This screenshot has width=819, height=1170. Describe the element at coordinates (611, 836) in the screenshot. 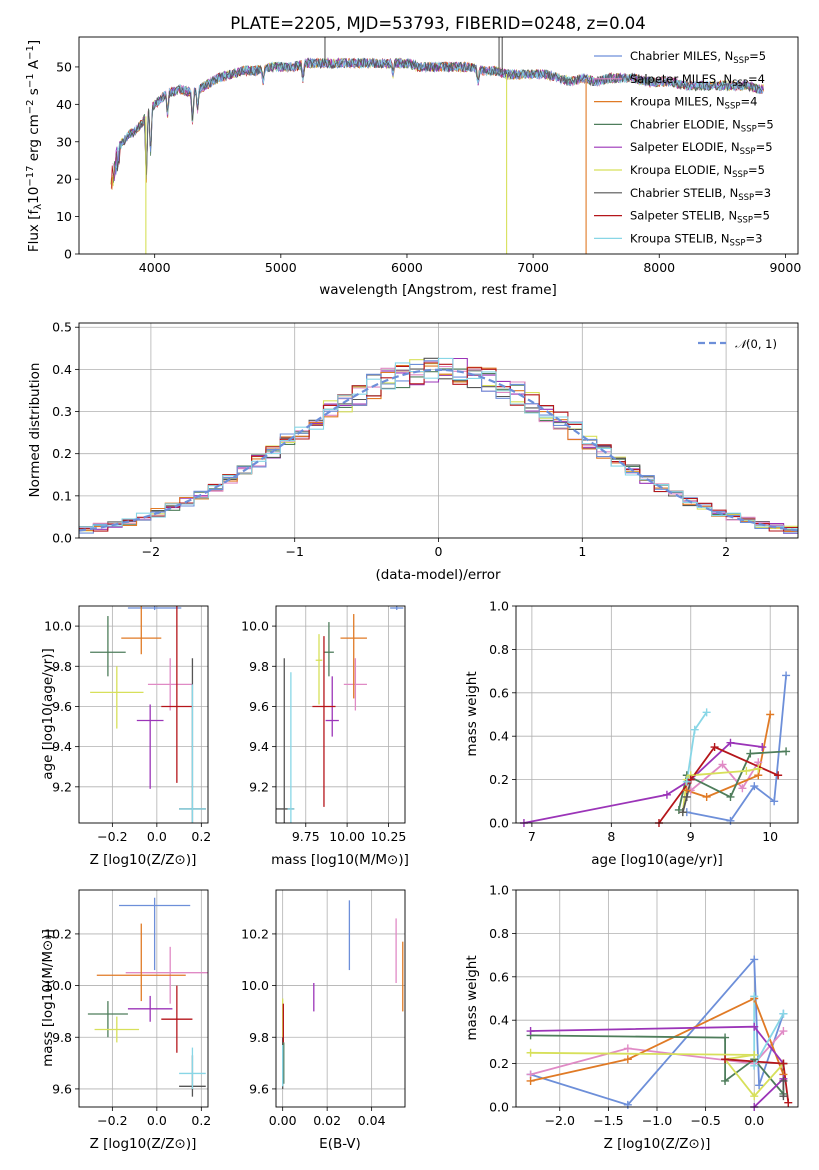

I see `x-tick-label: 8` at that location.